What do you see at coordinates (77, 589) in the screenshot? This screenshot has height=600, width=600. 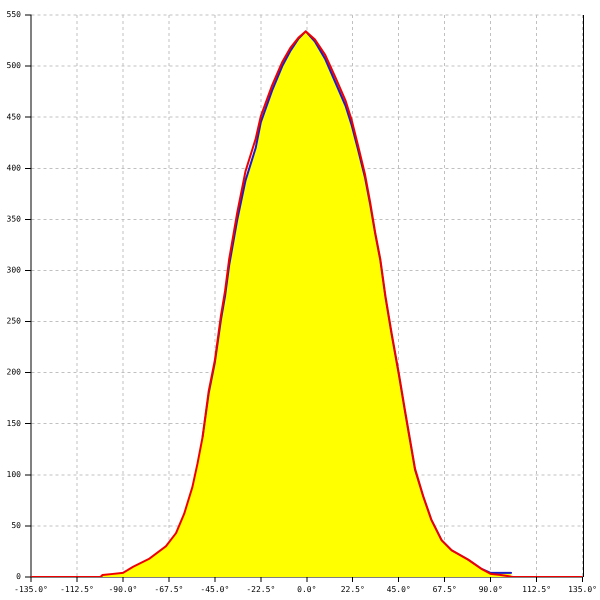 I see `x-tick-label: -112.5°` at bounding box center [77, 589].